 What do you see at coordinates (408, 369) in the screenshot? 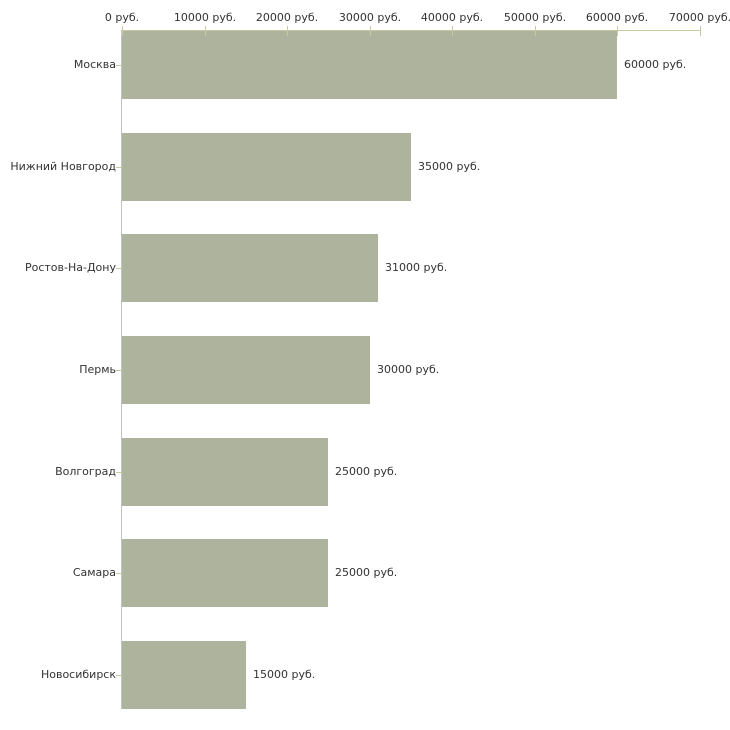
I see `value-label: 30000 руб.` at bounding box center [408, 369].